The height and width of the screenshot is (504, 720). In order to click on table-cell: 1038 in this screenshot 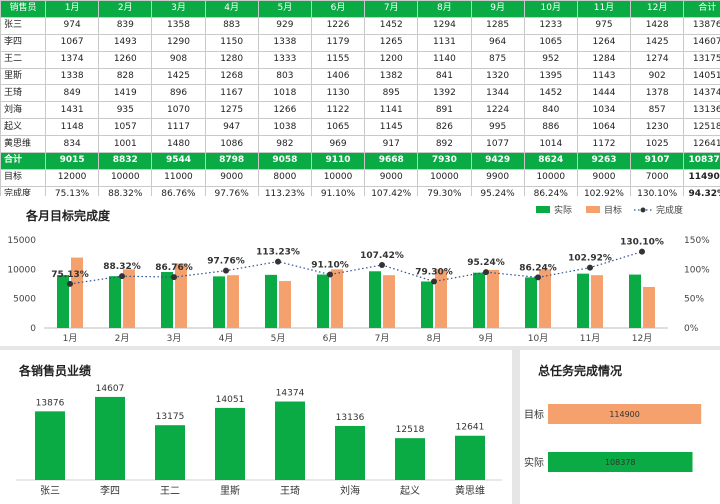, I will do `click(284, 127)`.